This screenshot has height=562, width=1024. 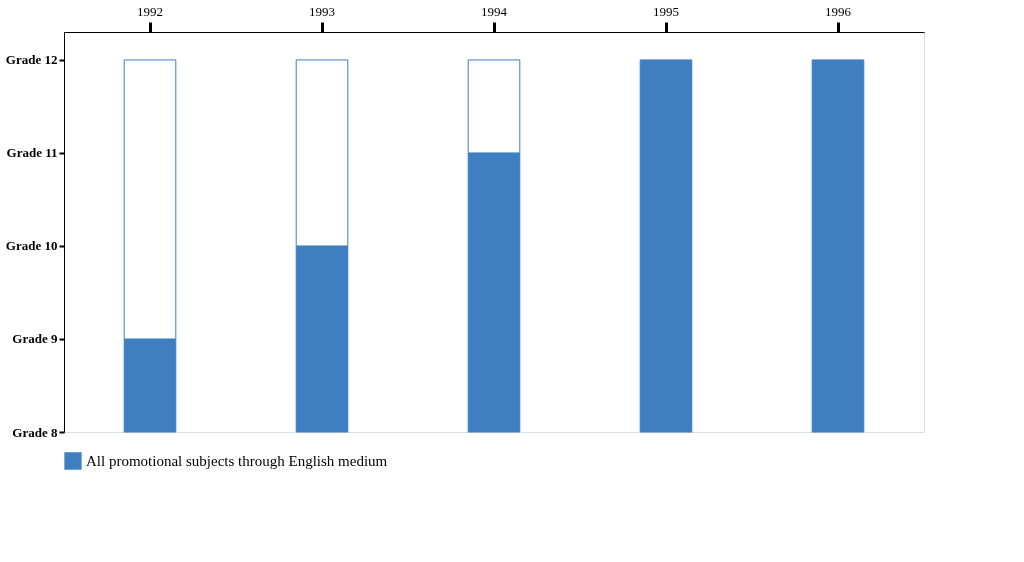 What do you see at coordinates (237, 461) in the screenshot?
I see `legend-label: All promotional subjects through English medium` at bounding box center [237, 461].